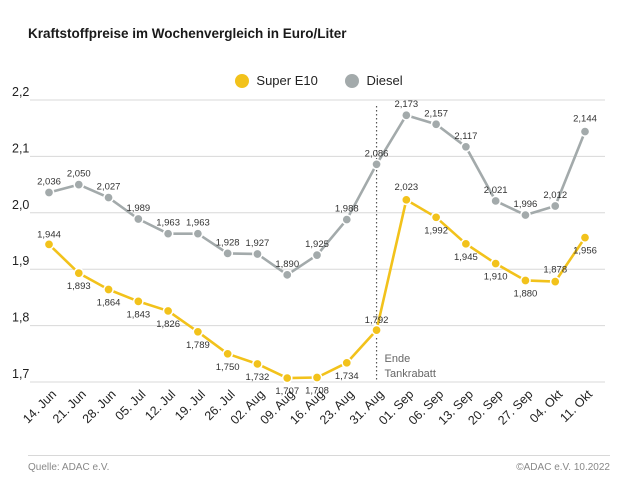 The image size is (638, 504). What do you see at coordinates (384, 80) in the screenshot?
I see `legend-label-diesel: Diesel` at bounding box center [384, 80].